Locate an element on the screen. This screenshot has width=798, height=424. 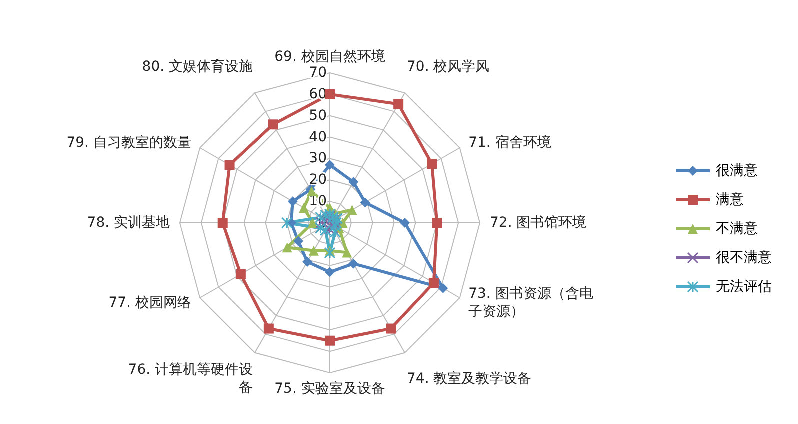
legend-label: 不满意 is located at coordinates (737, 229).